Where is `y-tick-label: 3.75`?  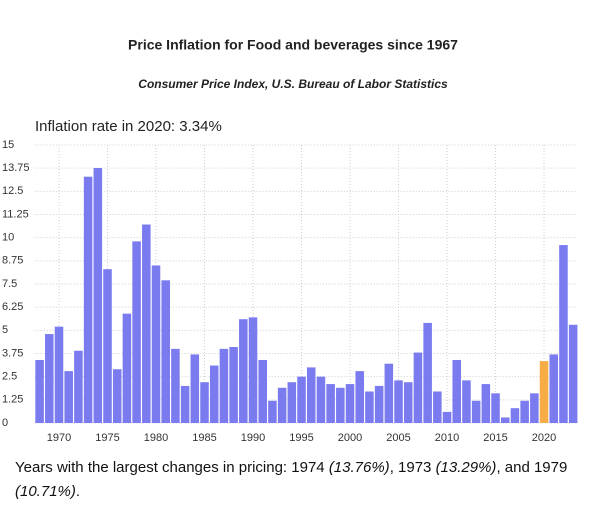 y-tick-label: 3.75 is located at coordinates (12, 353).